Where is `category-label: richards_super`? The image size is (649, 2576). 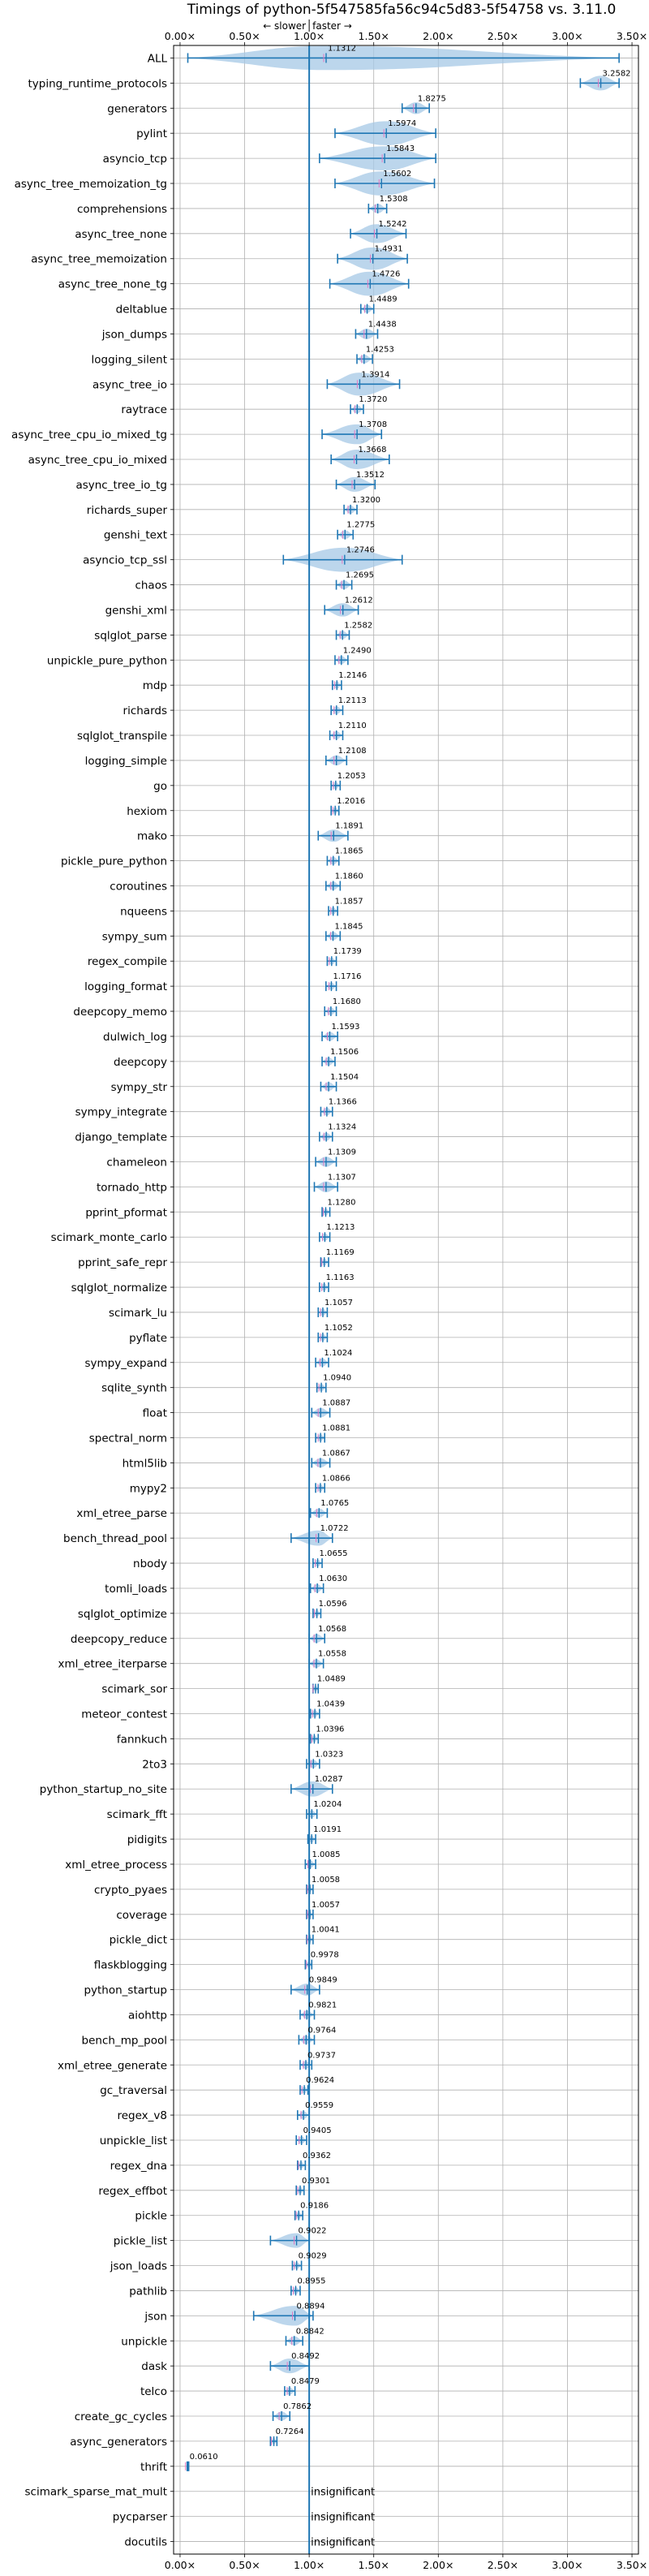
category-label: richards_super is located at coordinates (127, 510).